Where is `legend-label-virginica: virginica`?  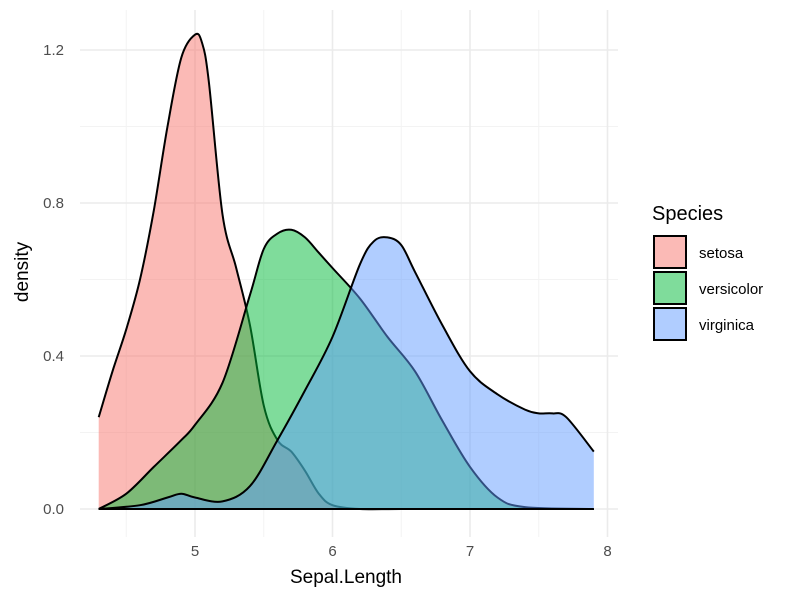 legend-label-virginica: virginica is located at coordinates (727, 325).